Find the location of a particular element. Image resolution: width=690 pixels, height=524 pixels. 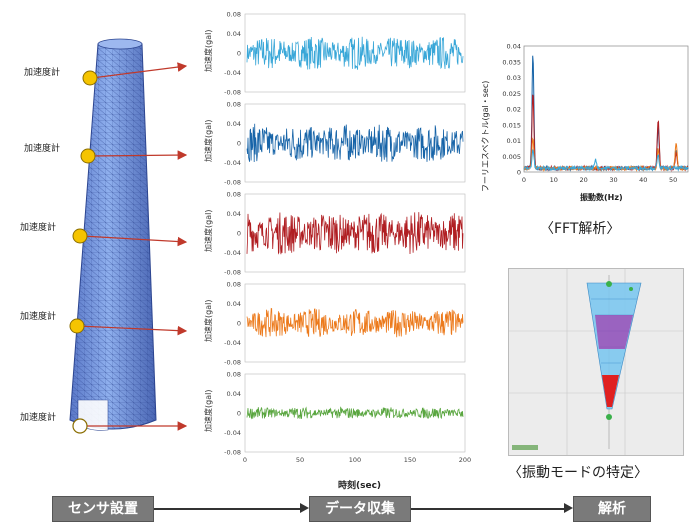

fft-y-tick: 0.04 is located at coordinates (514, 47).